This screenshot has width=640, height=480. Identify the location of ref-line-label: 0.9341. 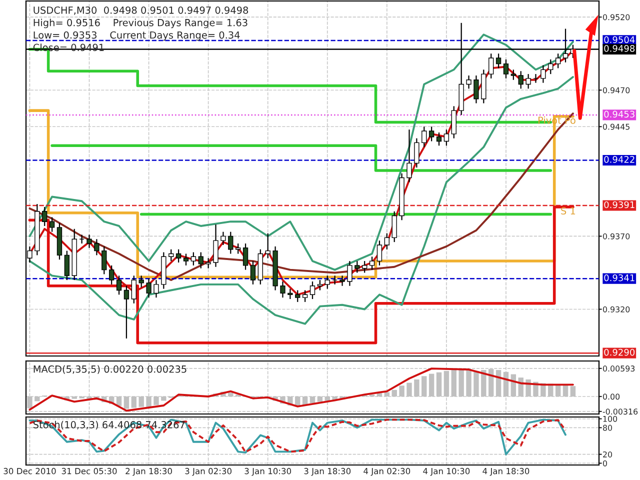
(619, 278).